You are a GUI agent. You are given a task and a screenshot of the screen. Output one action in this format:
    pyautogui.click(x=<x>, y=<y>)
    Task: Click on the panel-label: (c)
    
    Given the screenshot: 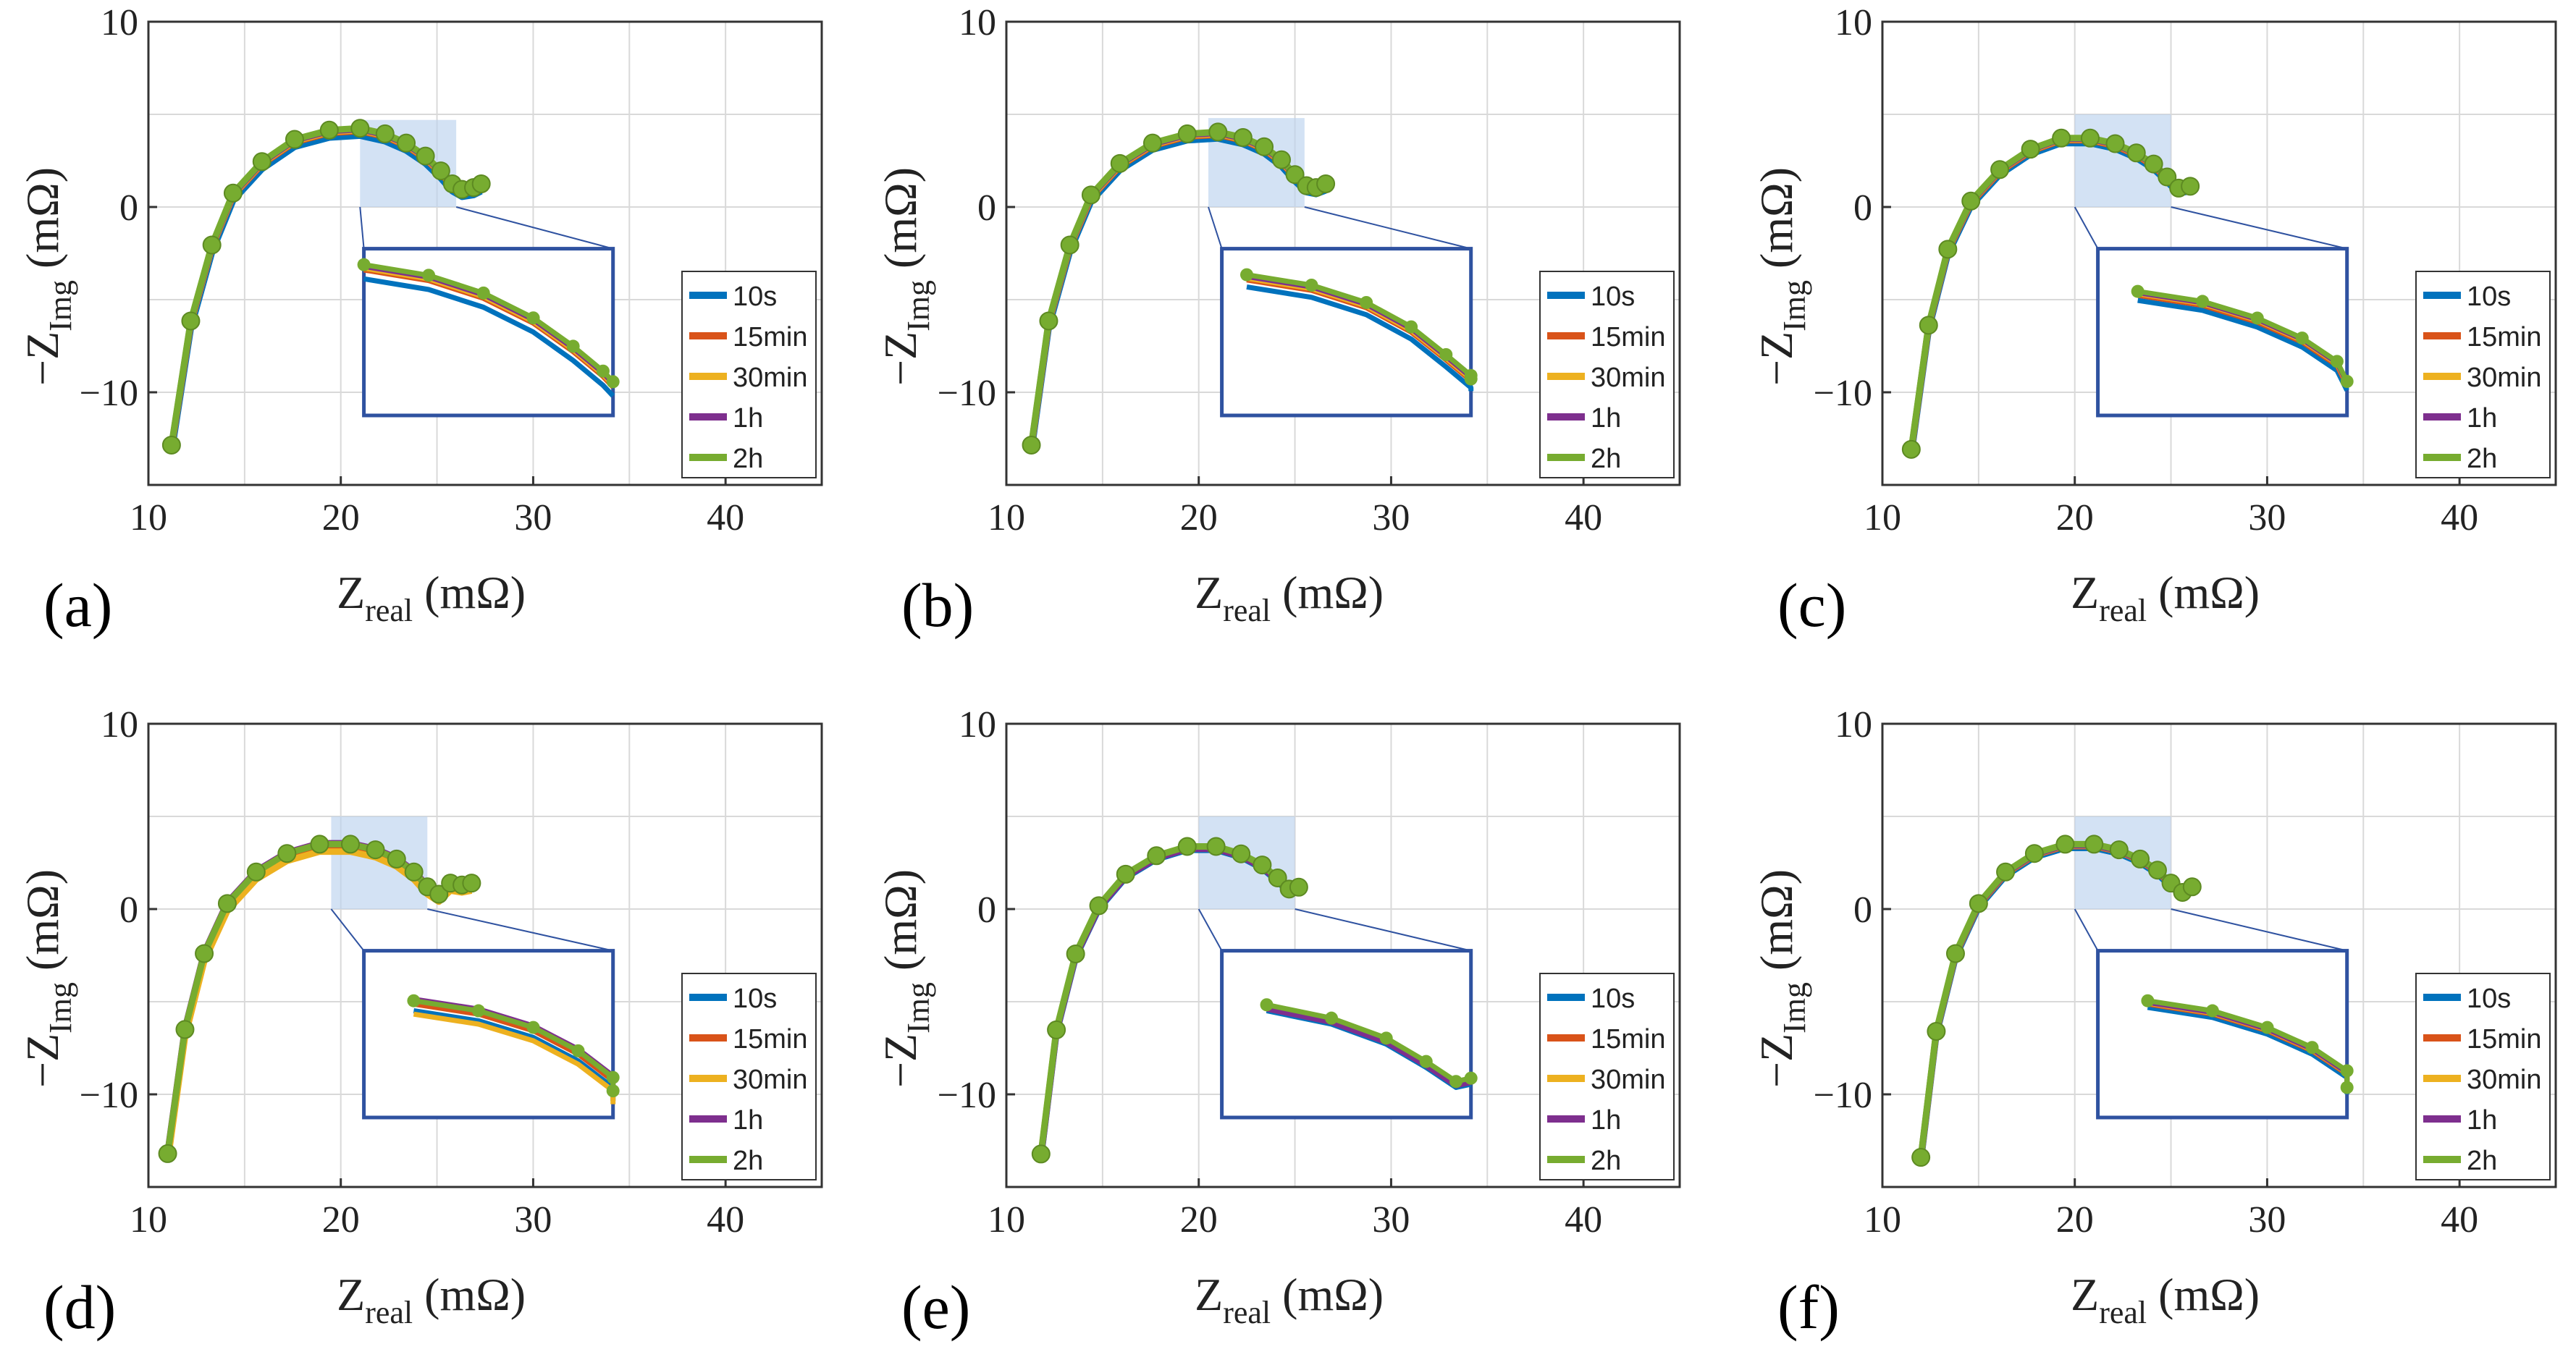 What is the action you would take?
    pyautogui.click(x=1811, y=605)
    